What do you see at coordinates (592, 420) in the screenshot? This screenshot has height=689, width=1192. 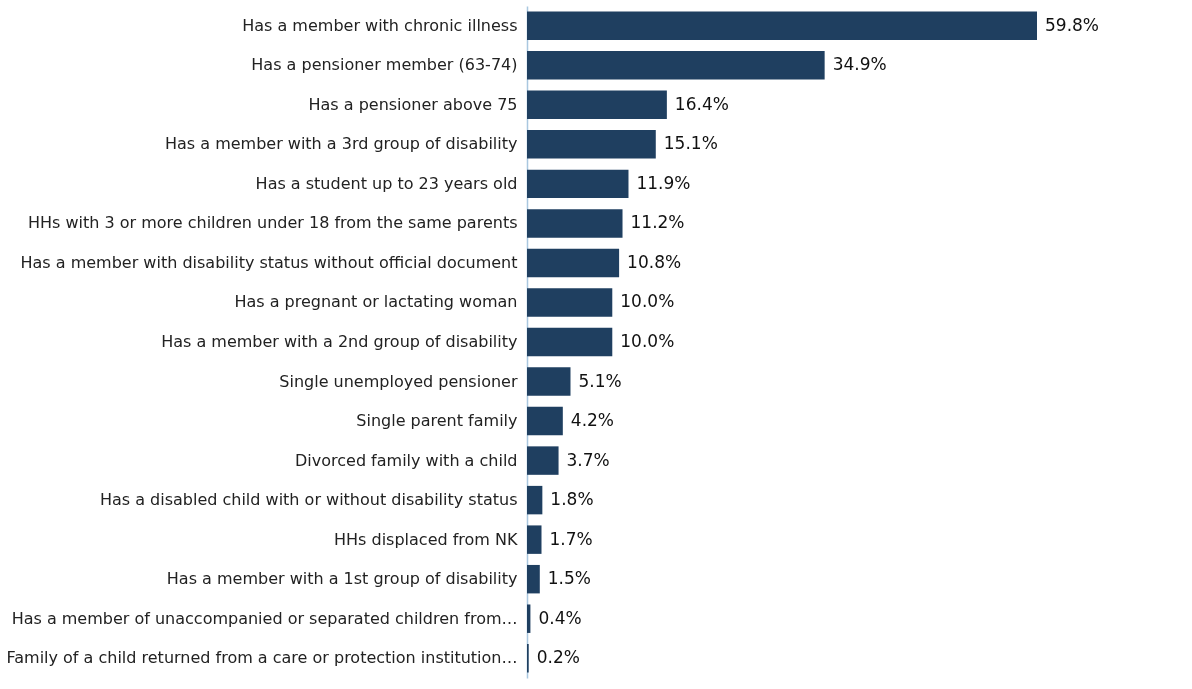 I see `data-label: 4.2%` at bounding box center [592, 420].